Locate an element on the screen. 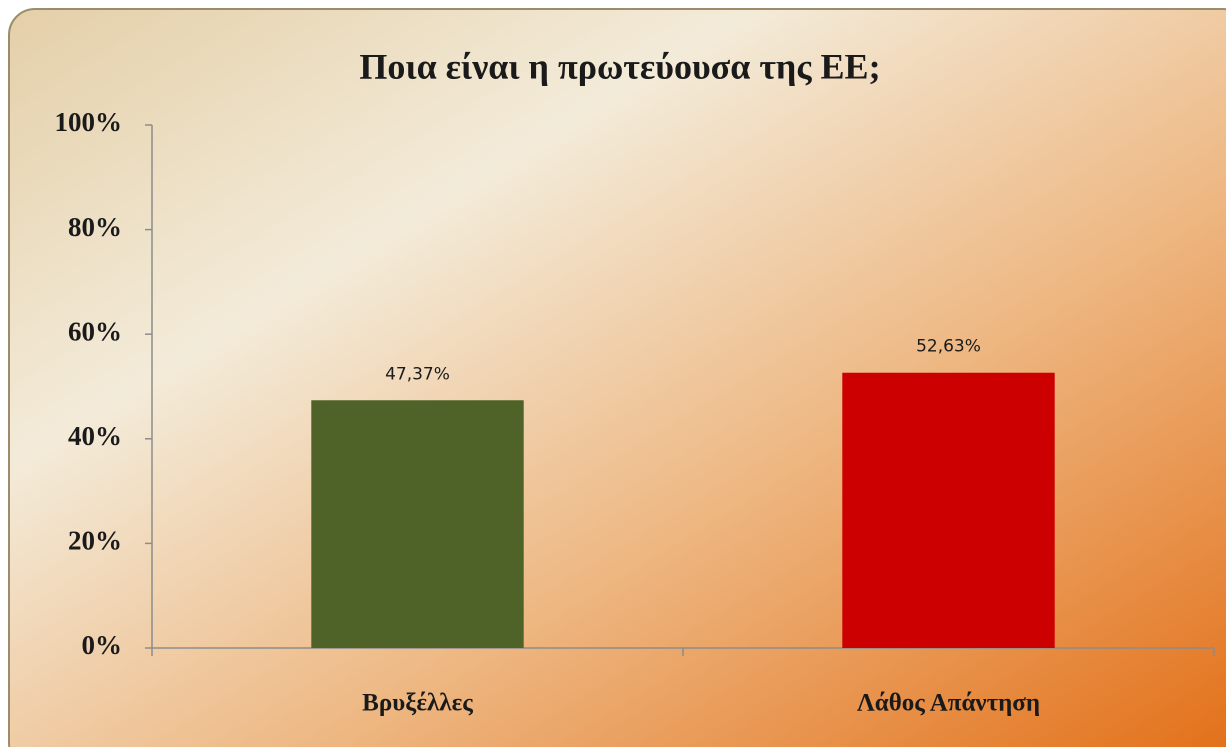 This screenshot has width=1226, height=747. y-tick-label: 100% is located at coordinates (89, 122).